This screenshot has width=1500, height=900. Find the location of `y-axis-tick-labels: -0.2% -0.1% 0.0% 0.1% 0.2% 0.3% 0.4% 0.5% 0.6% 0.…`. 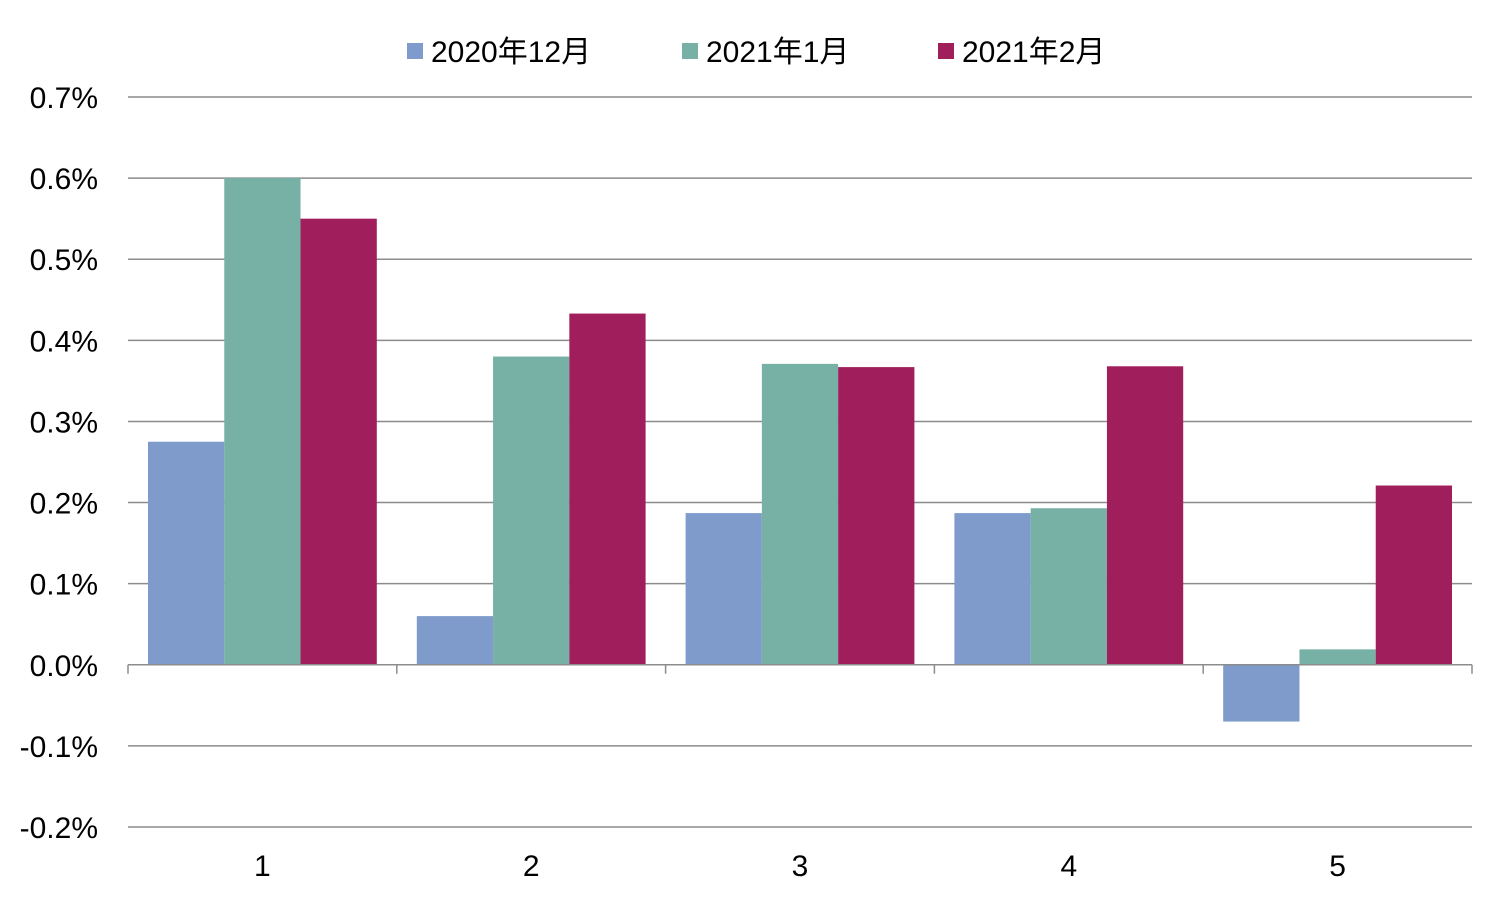

y-axis-tick-labels: -0.2% -0.1% 0.0% 0.1% 0.2% 0.3% 0.4% 0.5% 0.6% 0.… is located at coordinates (59, 463).